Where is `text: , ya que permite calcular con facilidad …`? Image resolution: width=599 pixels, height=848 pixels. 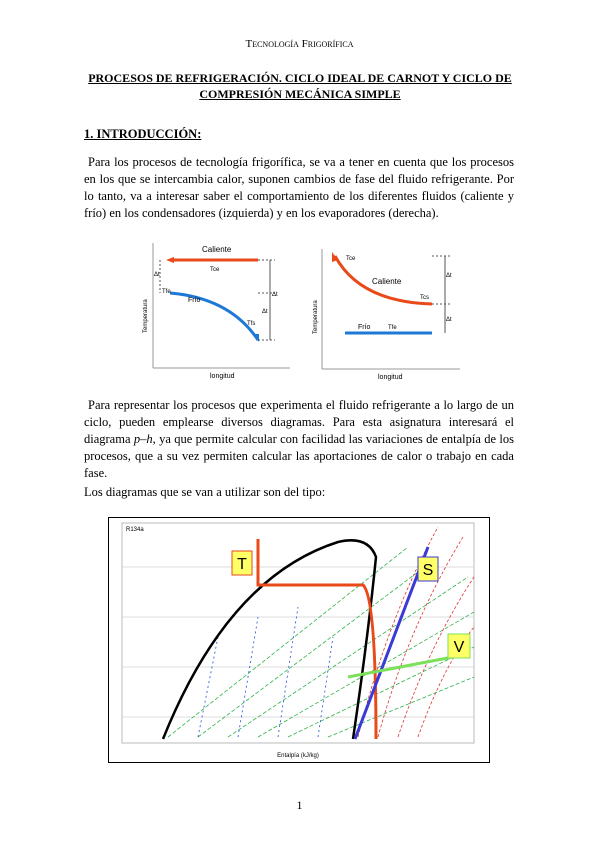
text: , ya que permite calcular con facilidad … is located at coordinates (299, 456).